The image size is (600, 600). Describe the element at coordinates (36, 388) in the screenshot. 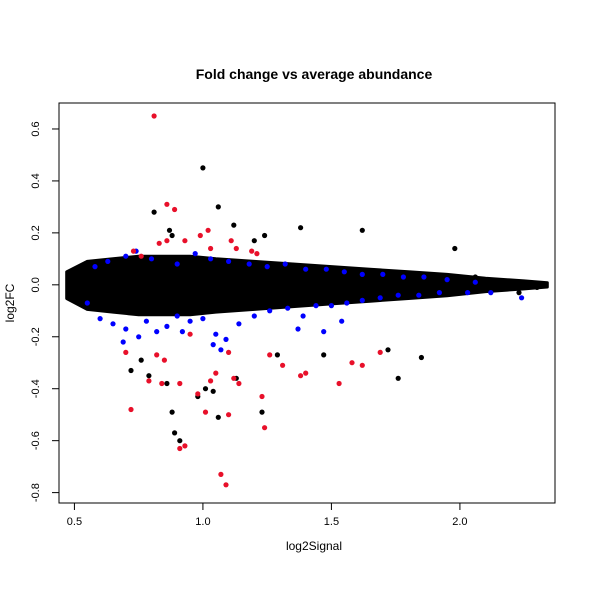

I see `y-tick-label: -0.4` at that location.